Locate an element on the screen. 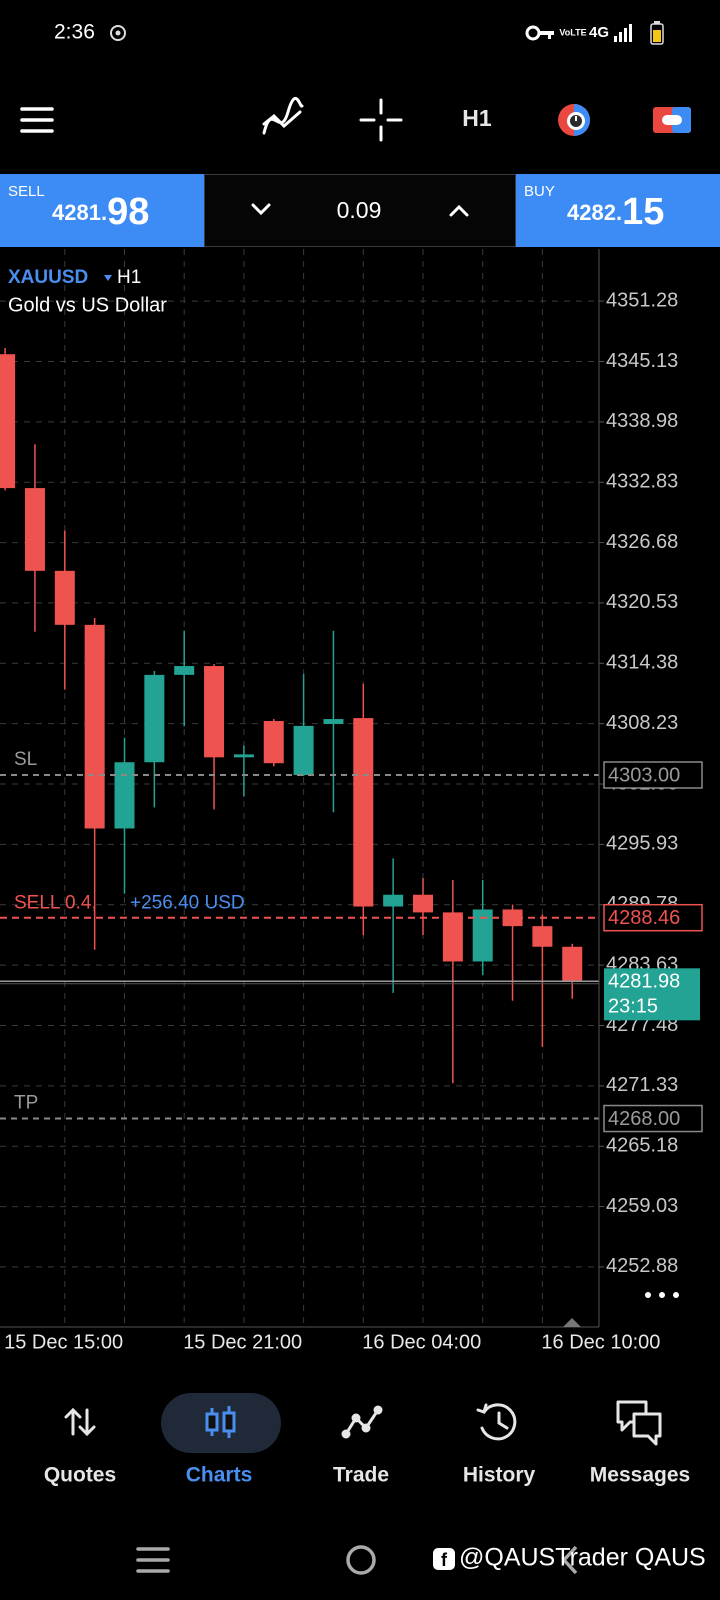 This screenshot has height=1600, width=720. y-tick-label: 4326.68 is located at coordinates (642, 542).